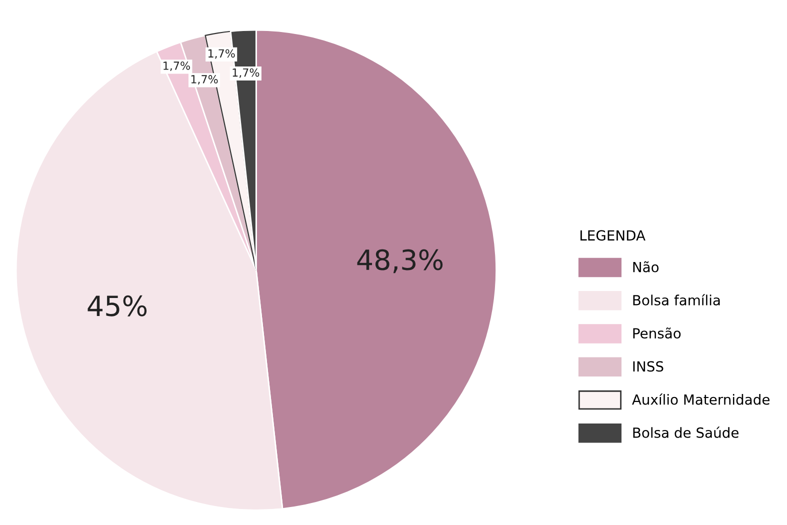 The width and height of the screenshot is (787, 525). I want to click on legend-label: Pensão, so click(657, 333).